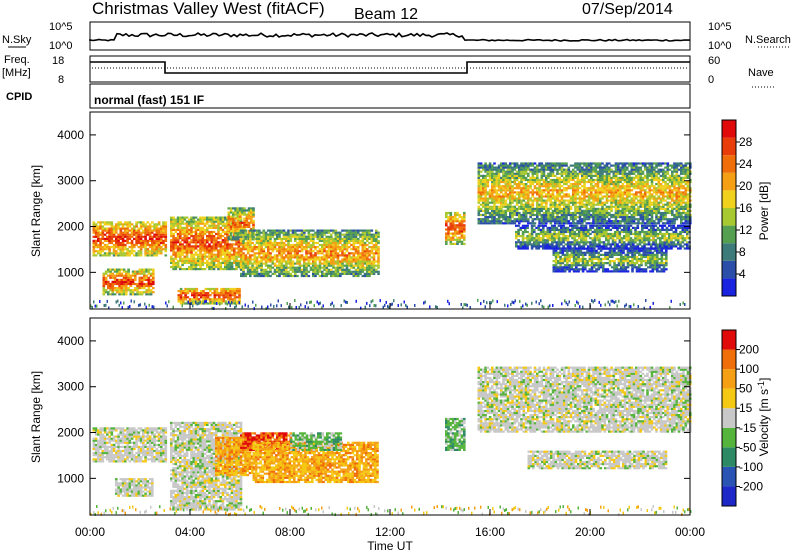 The width and height of the screenshot is (800, 554). I want to click on xtick-label-2: 08:00, so click(290, 532).